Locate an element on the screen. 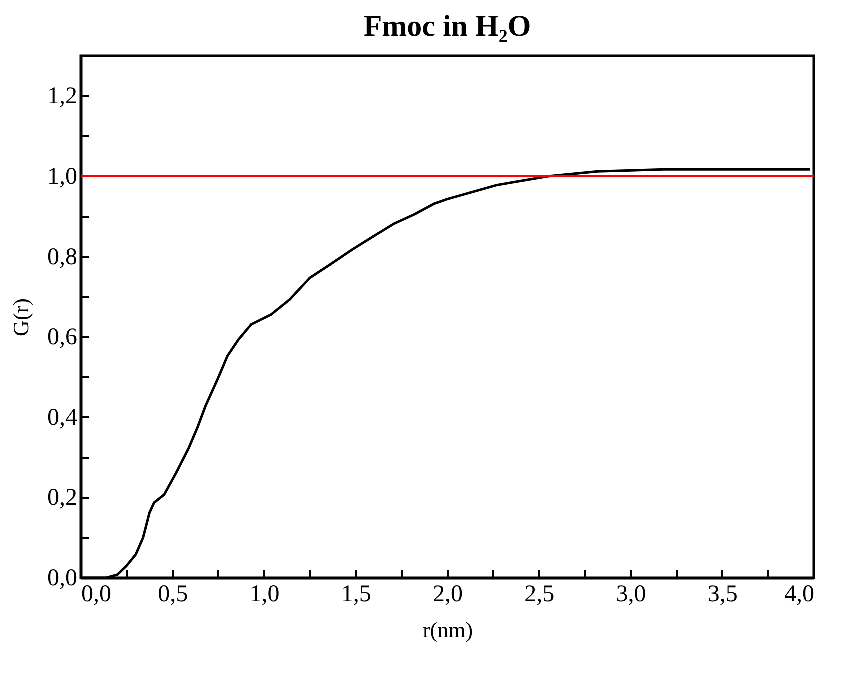 The width and height of the screenshot is (858, 681). x-tick-label: 3,0 is located at coordinates (631, 595).